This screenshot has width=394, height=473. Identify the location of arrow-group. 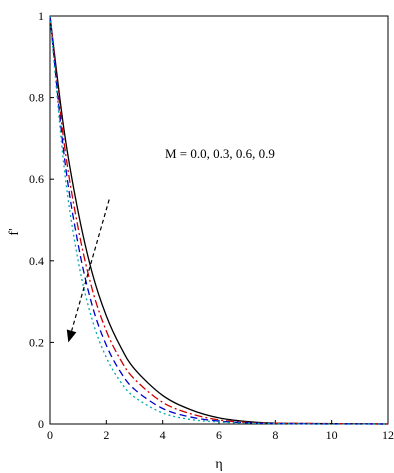
(88, 271).